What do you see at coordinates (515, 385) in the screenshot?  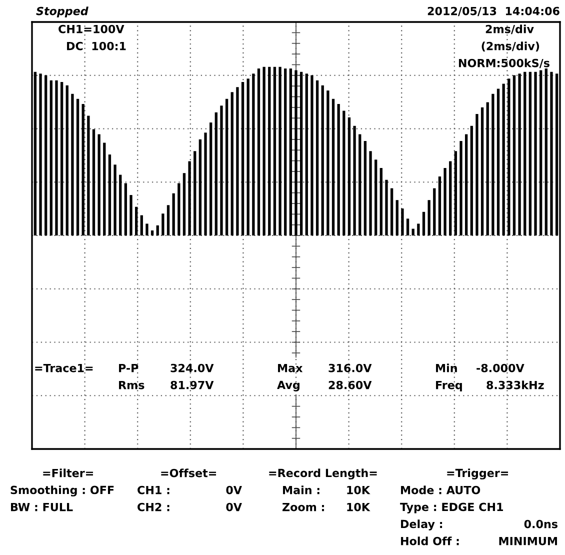 I see `text: 8.333kHz` at bounding box center [515, 385].